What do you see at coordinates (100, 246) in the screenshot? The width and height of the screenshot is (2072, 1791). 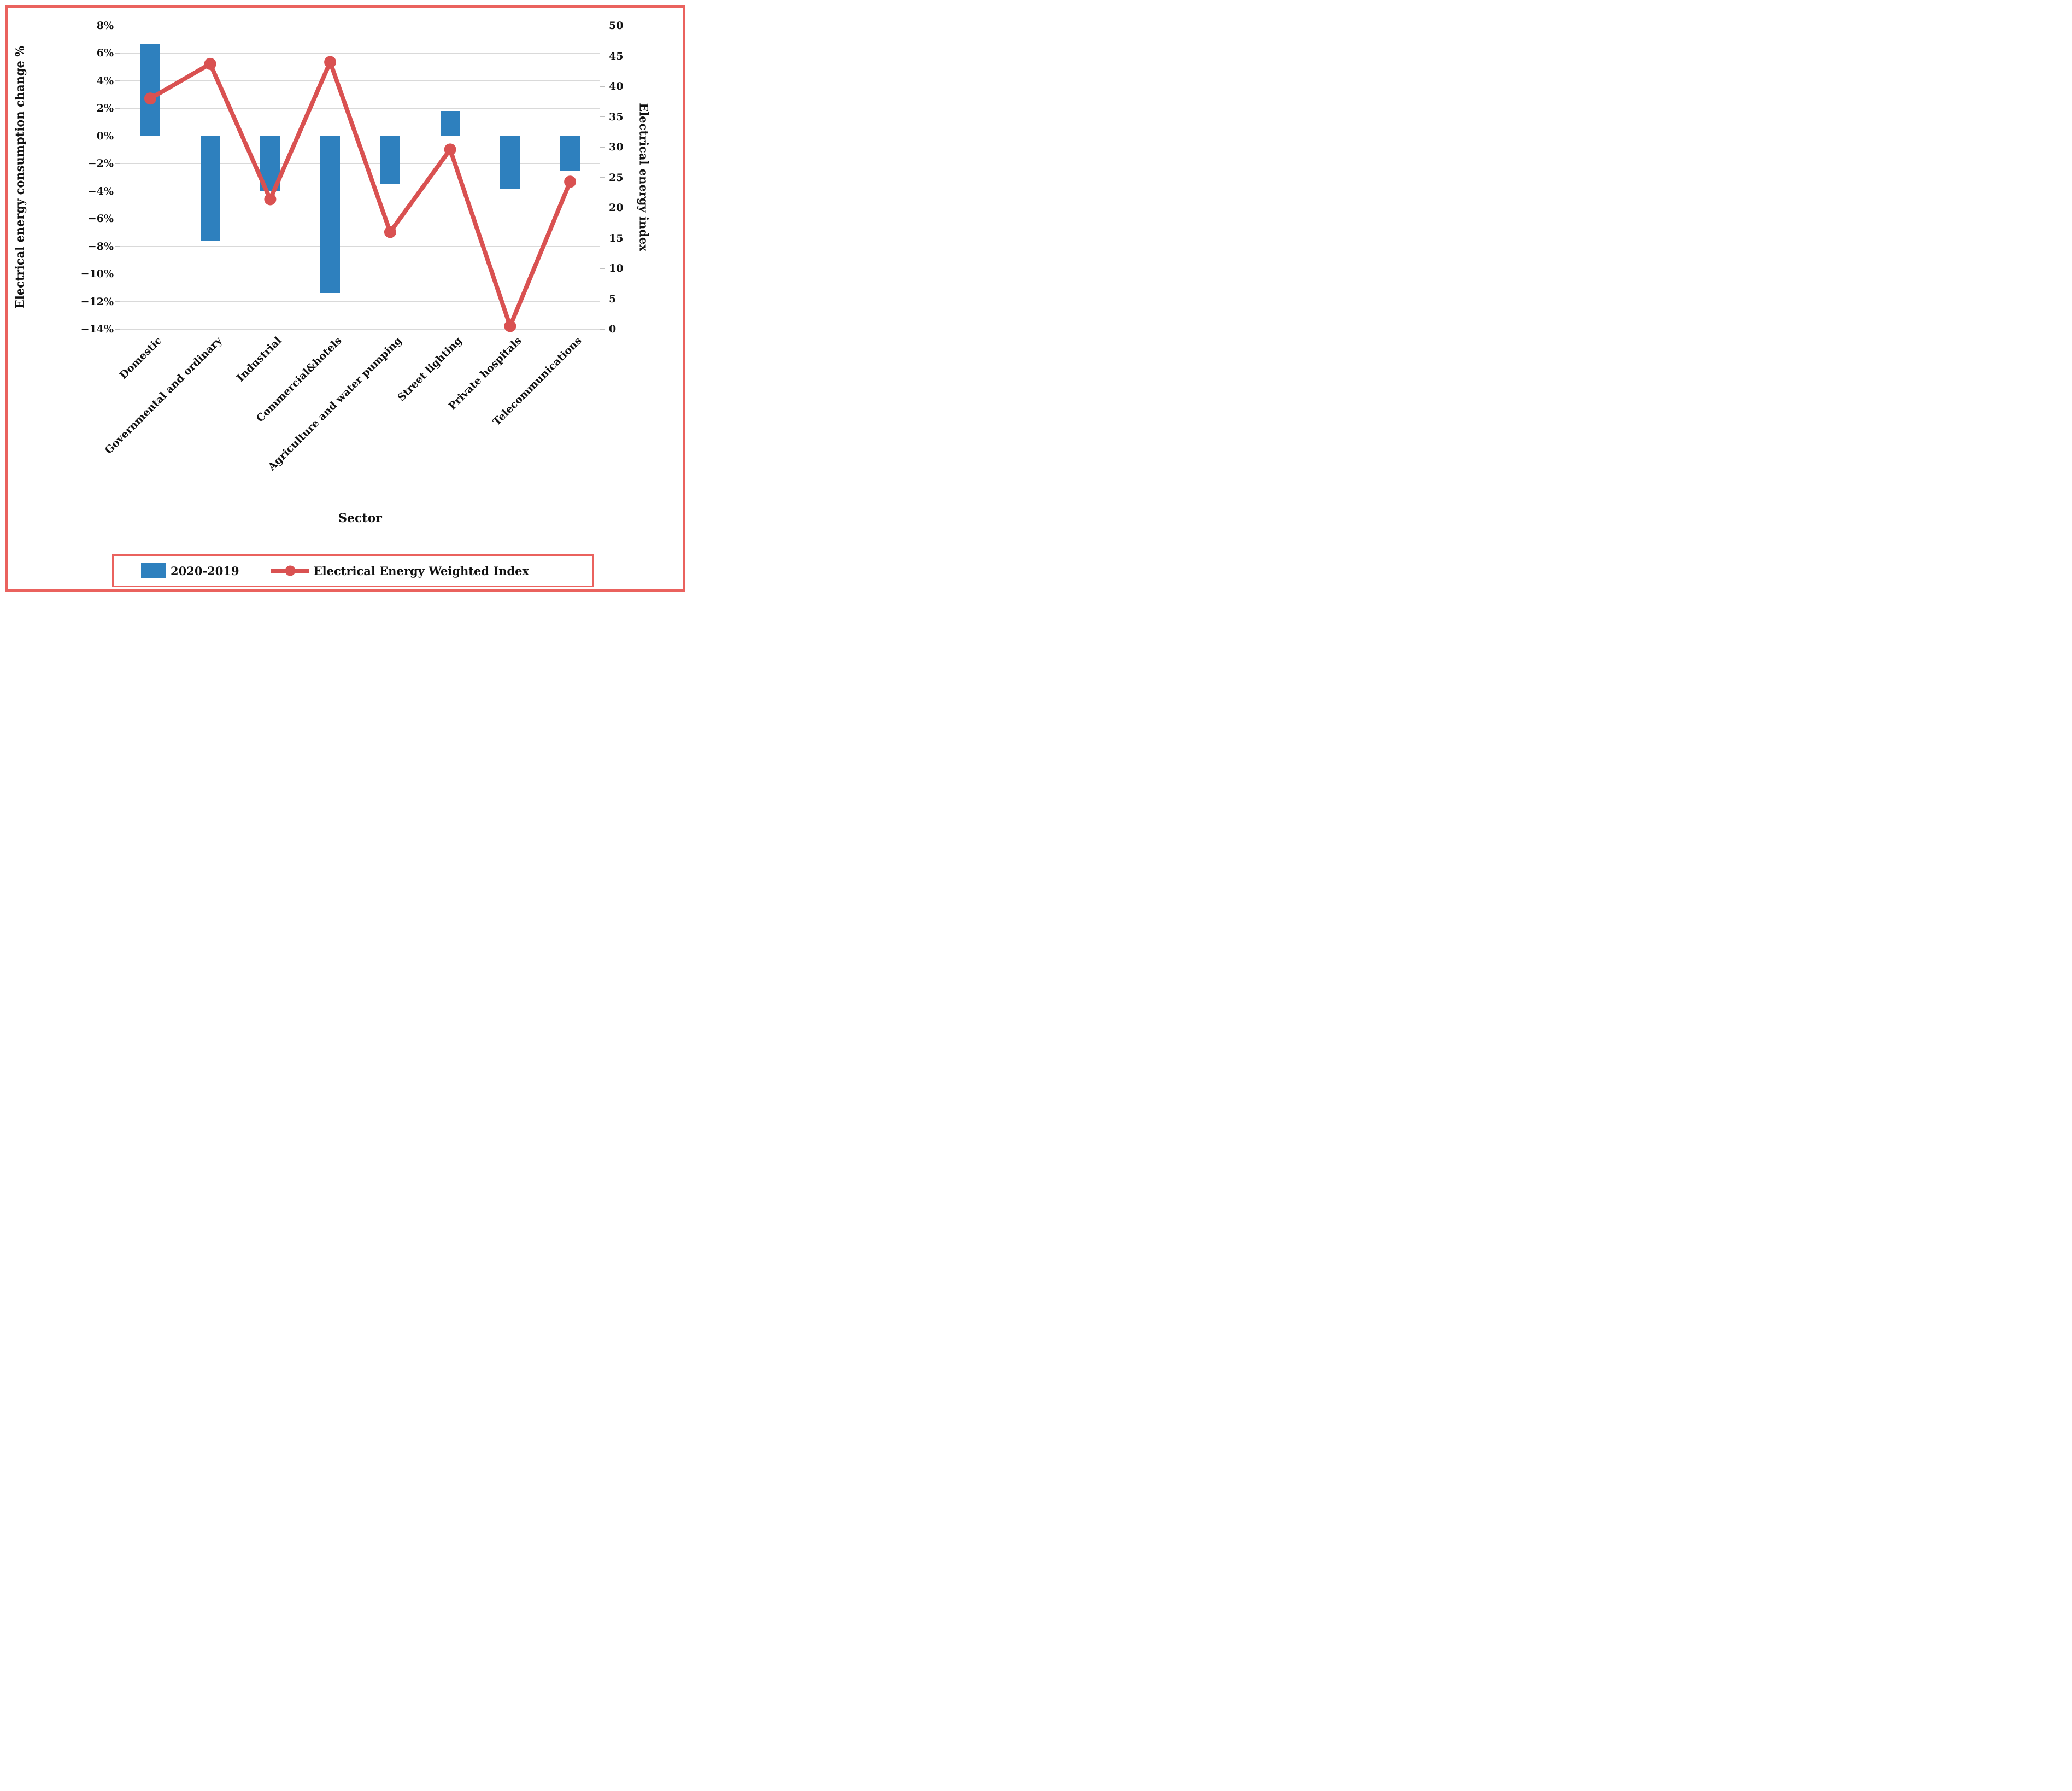 I see `left-axis-tick-label: −8%` at bounding box center [100, 246].